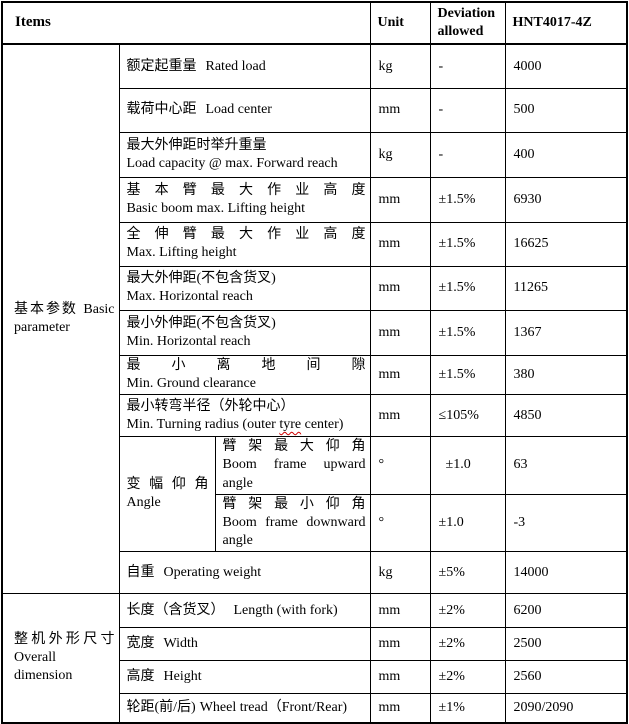  Describe the element at coordinates (203, 424) in the screenshot. I see `item-en-text: Min. Turning radius (outer` at that location.